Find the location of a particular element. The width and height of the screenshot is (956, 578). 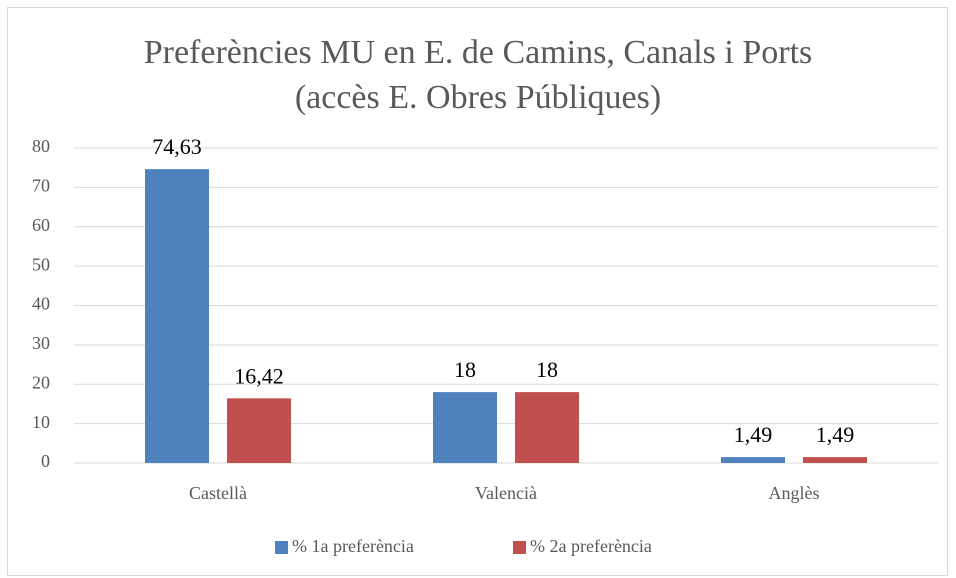

x-tick-label: Valencià is located at coordinates (506, 493).